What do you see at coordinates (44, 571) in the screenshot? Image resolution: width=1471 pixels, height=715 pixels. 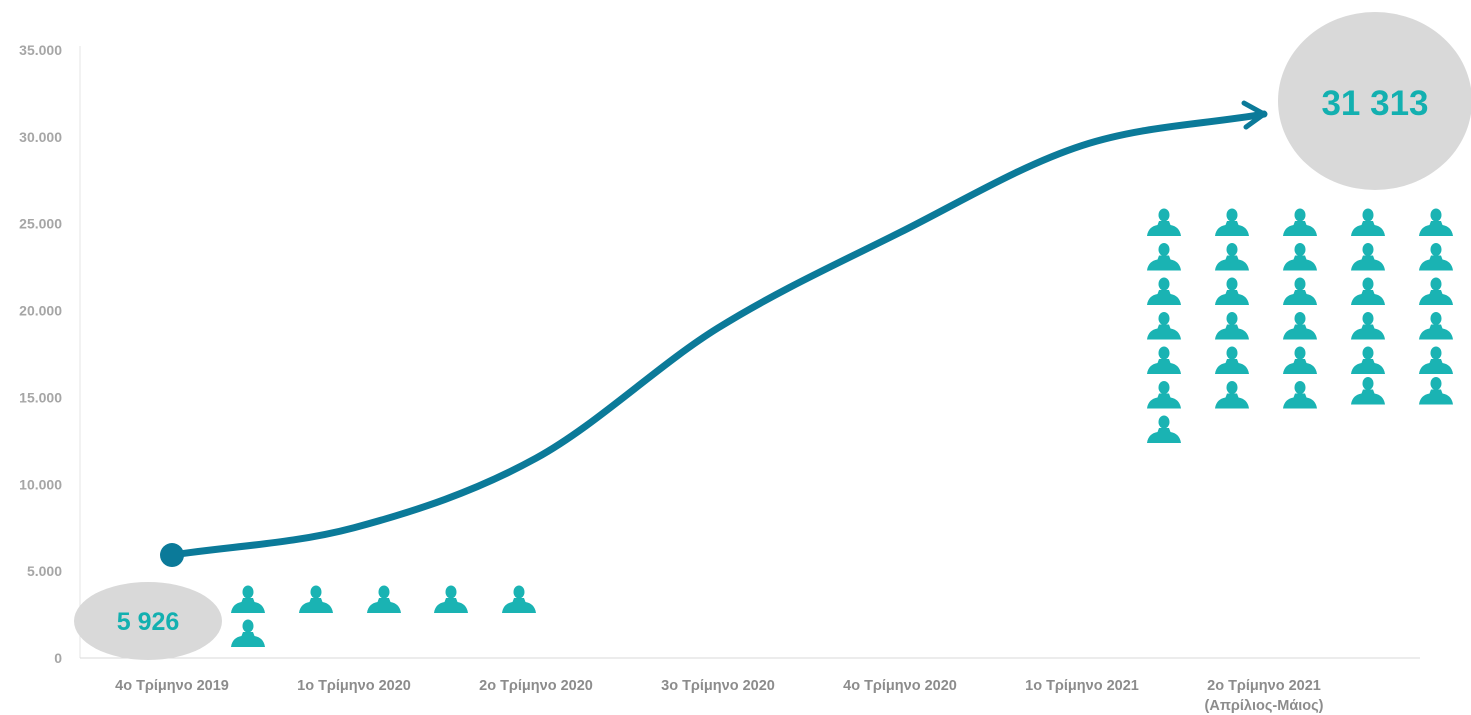 I see `y-tick-label: 5.000` at bounding box center [44, 571].